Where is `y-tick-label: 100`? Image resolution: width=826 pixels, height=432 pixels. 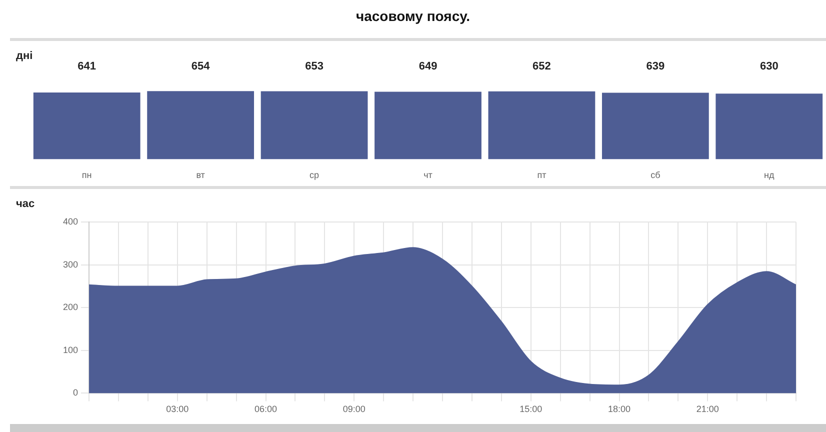 y-tick-label: 100 is located at coordinates (70, 349).